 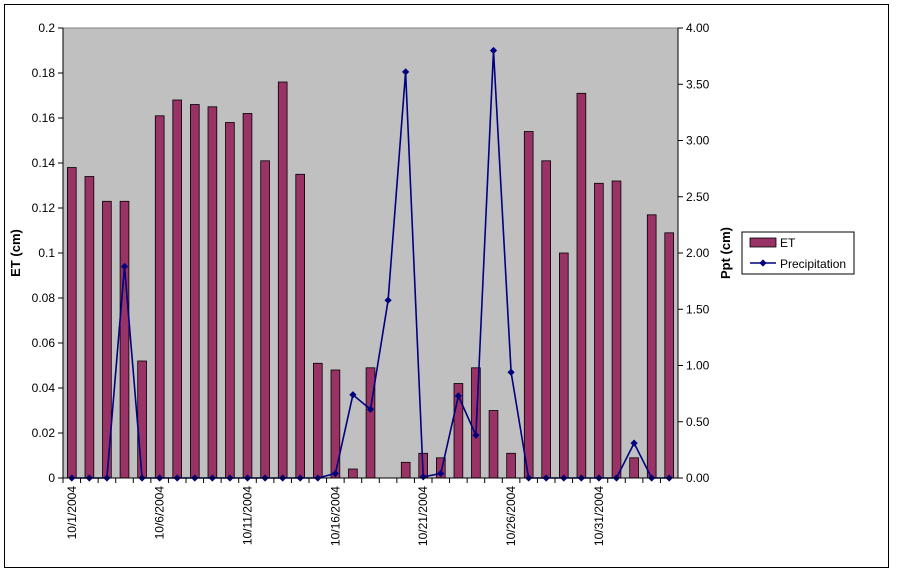 I want to click on y-axis-title: ET (cm), so click(x=15, y=253).